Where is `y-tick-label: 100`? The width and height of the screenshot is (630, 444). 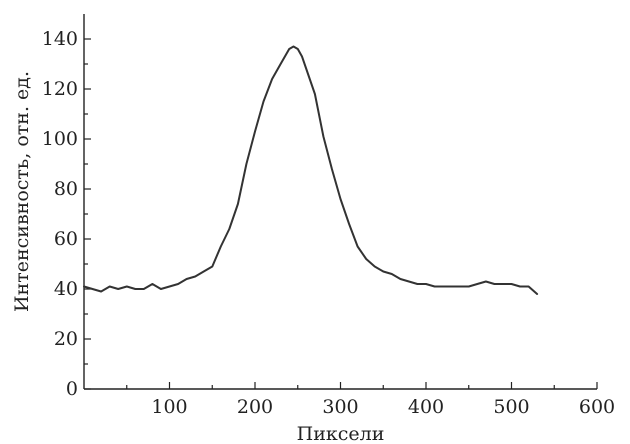 y-tick-label: 100 is located at coordinates (60, 139).